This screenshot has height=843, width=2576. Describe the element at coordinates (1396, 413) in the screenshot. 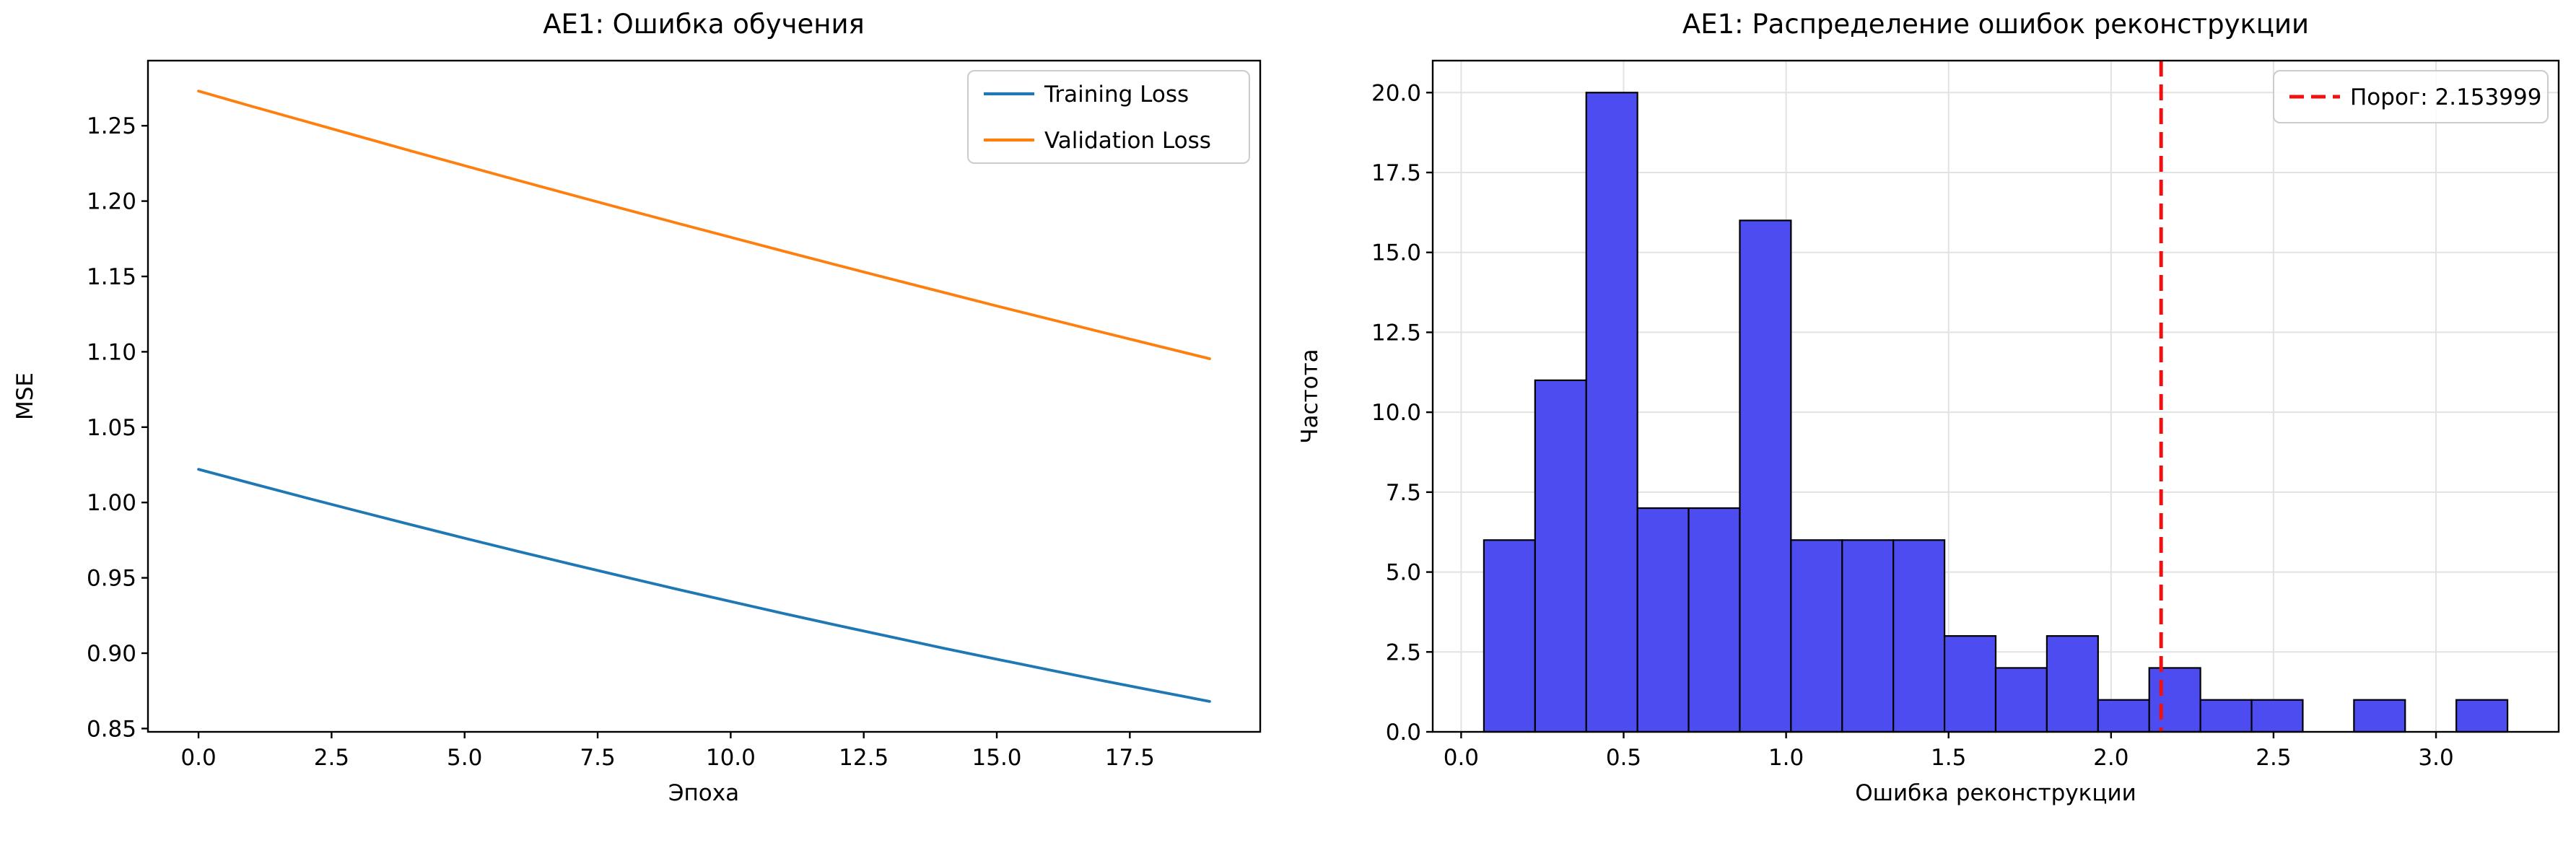

I see `y-tick-label: 10.0` at that location.